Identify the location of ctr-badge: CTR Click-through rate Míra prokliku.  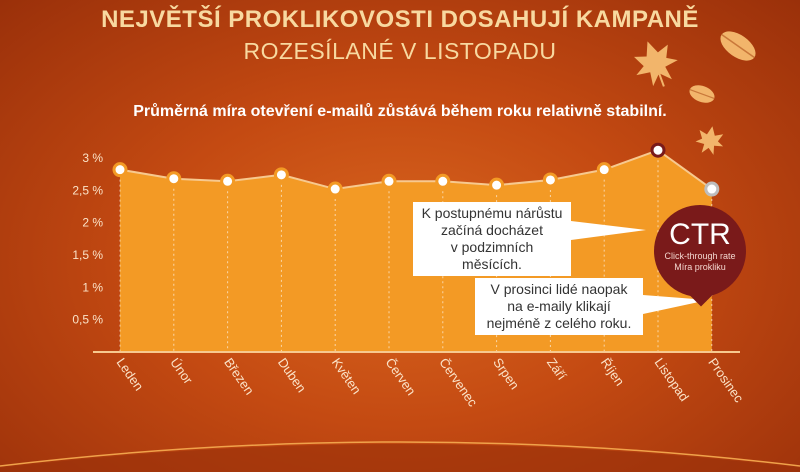
(700, 251).